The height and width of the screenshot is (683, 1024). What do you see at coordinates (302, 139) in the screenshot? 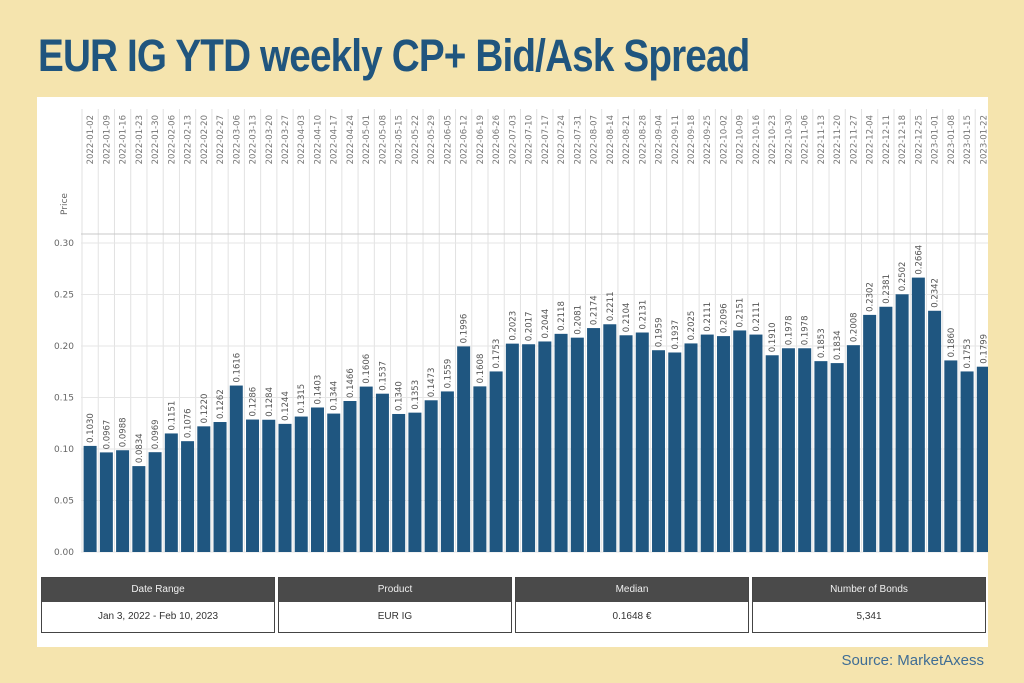
I see `x-tick-label: 2022-04-03` at bounding box center [302, 139].